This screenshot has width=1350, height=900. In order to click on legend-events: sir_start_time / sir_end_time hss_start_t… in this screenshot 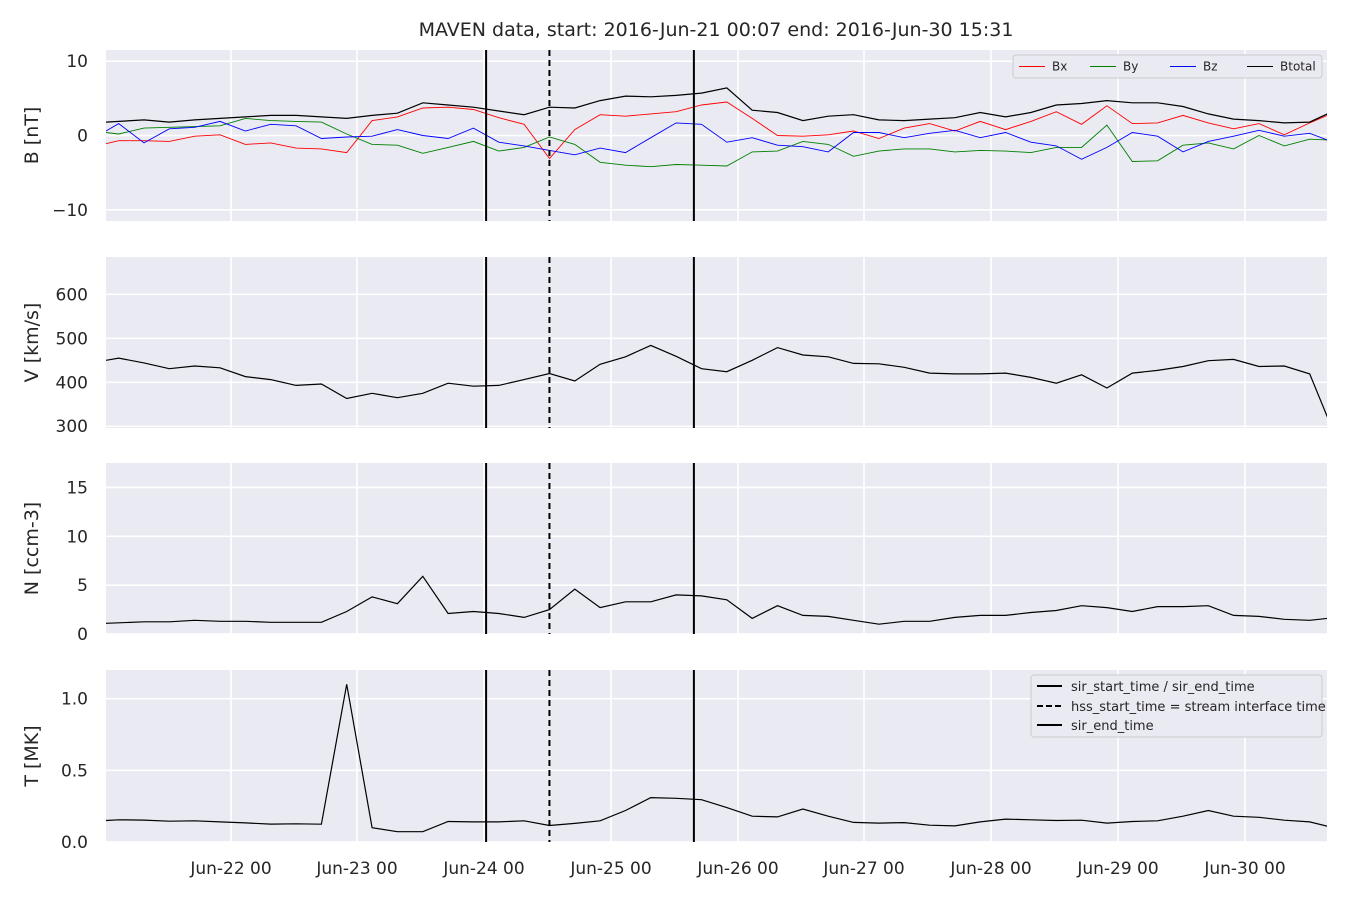, I will do `click(1178, 706)`.